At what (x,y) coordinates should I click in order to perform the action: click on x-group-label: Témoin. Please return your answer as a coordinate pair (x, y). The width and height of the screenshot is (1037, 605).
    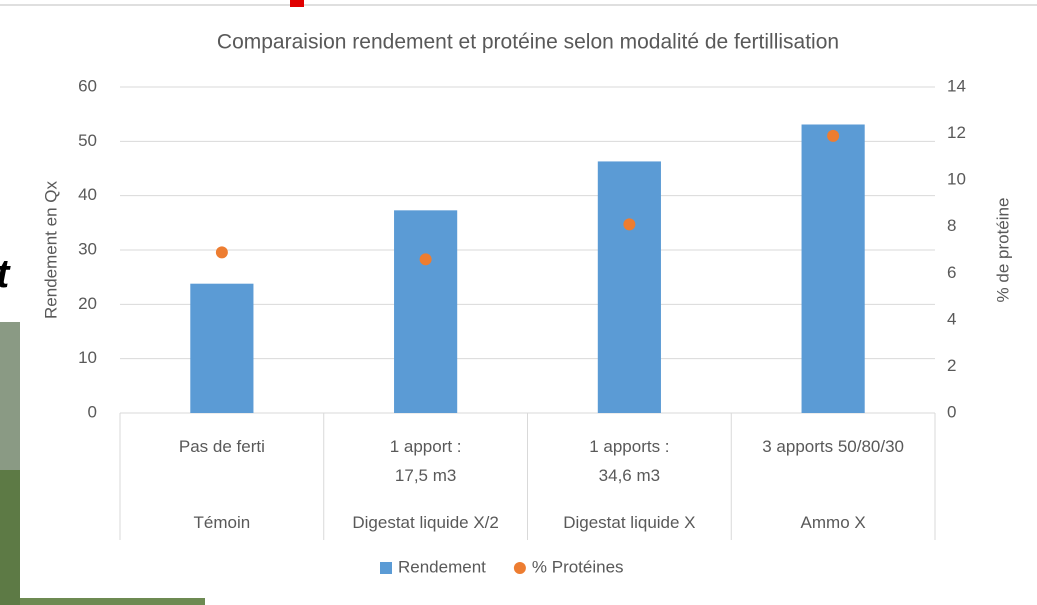
    Looking at the image, I should click on (222, 522).